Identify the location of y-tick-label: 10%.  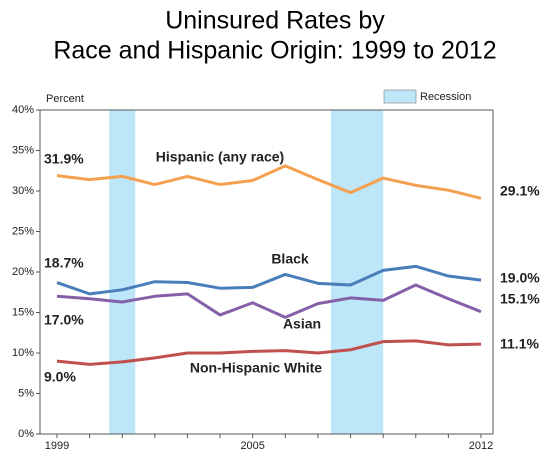
(23, 353).